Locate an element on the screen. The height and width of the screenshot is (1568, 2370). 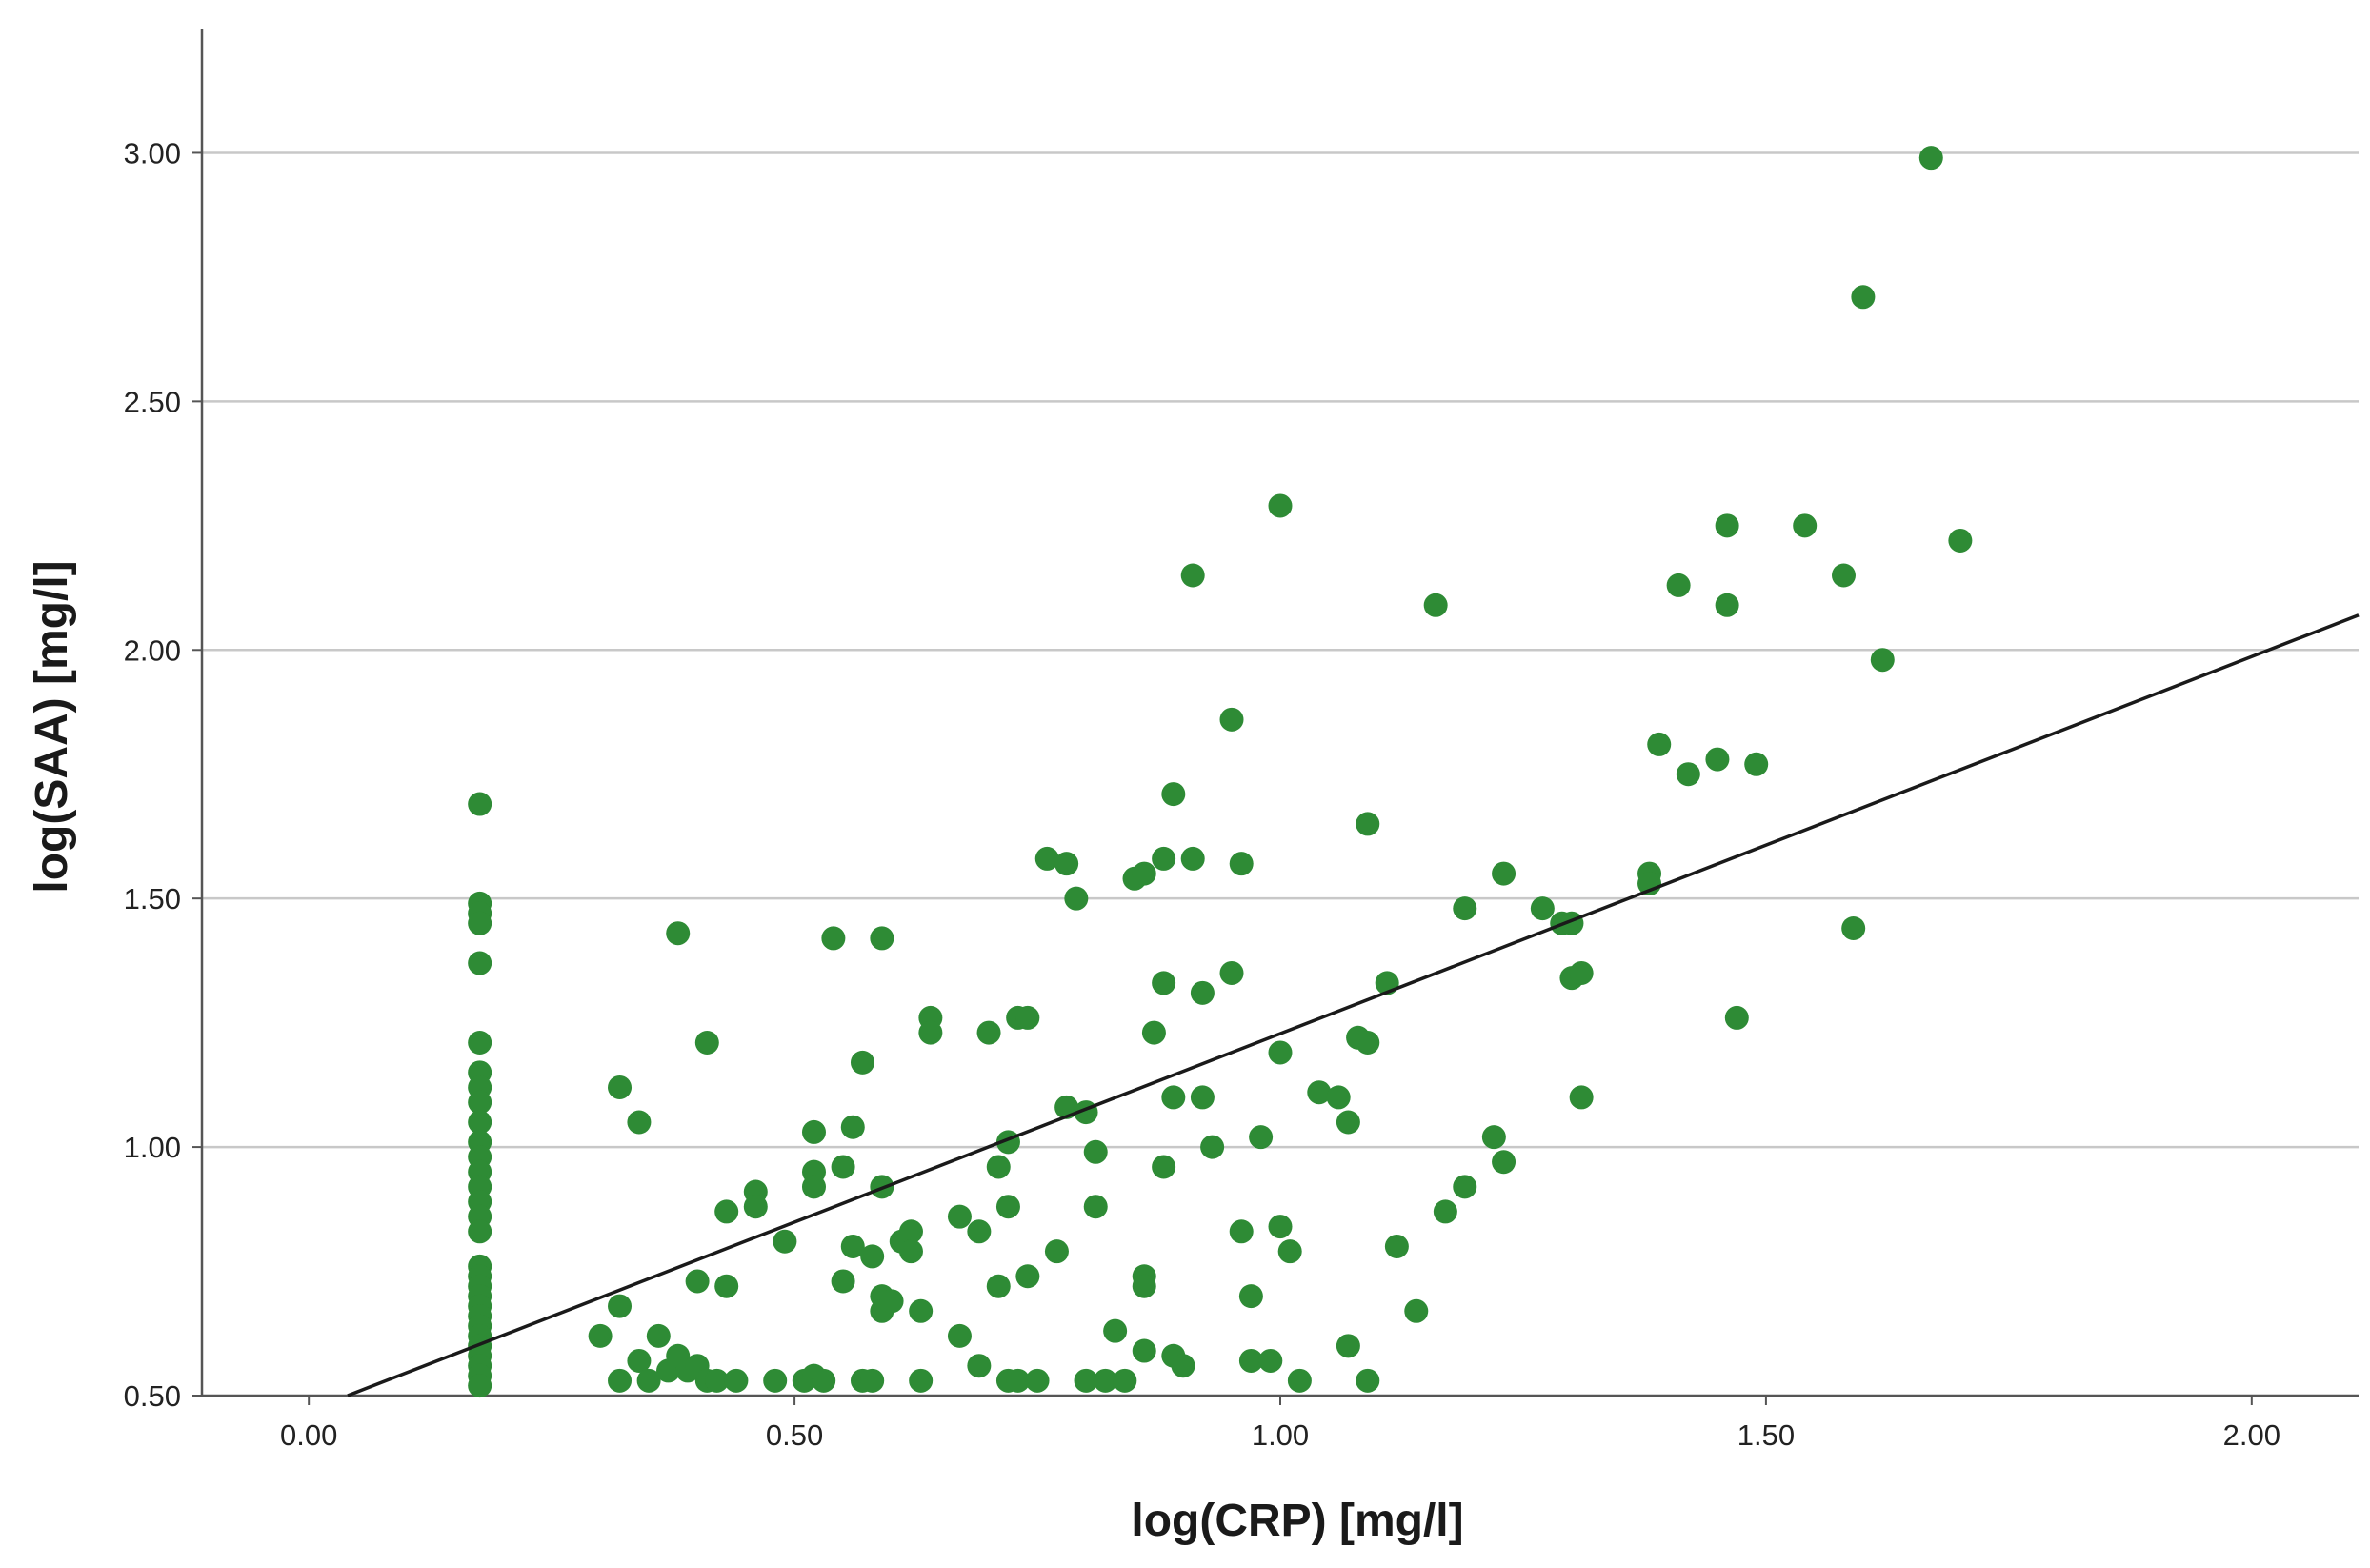
x-tick-label: 2.00 is located at coordinates (2251, 1435).